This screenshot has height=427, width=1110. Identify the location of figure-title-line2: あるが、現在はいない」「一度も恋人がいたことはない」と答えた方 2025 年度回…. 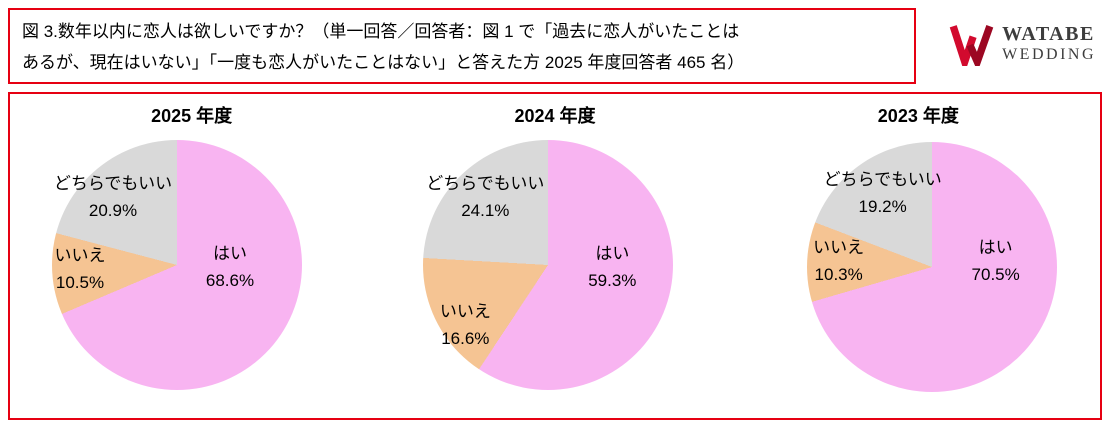
(383, 62).